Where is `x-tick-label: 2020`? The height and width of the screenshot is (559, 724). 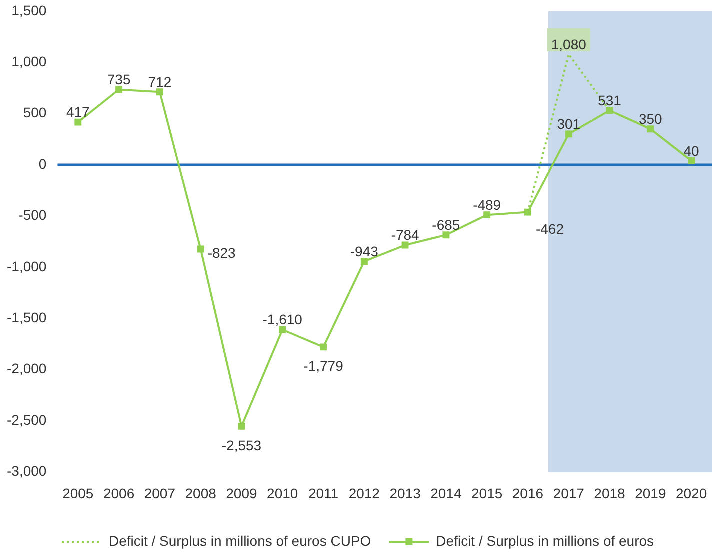
x-tick-label: 2020 is located at coordinates (692, 493).